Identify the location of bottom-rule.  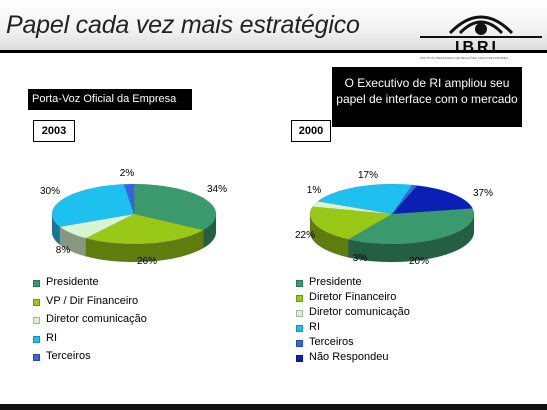
(273, 407).